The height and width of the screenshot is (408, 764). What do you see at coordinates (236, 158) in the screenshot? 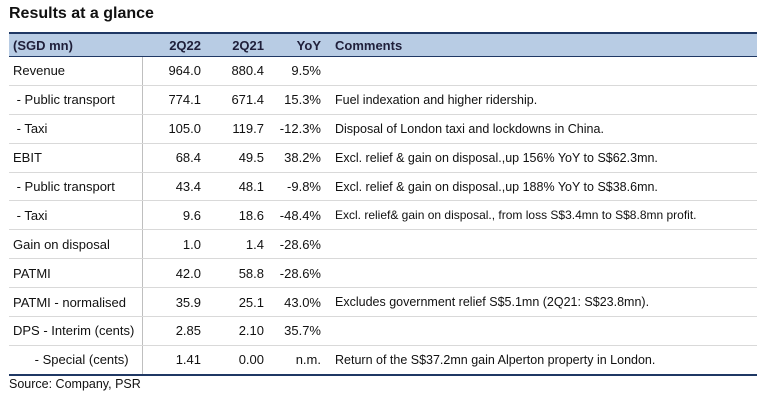
I see `value-2q21: 49.5` at bounding box center [236, 158].